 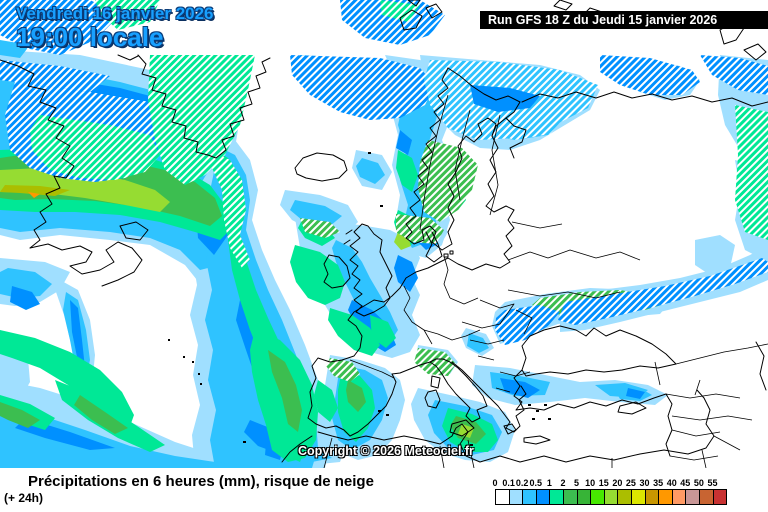 I want to click on legend-label: 5, so click(x=577, y=483).